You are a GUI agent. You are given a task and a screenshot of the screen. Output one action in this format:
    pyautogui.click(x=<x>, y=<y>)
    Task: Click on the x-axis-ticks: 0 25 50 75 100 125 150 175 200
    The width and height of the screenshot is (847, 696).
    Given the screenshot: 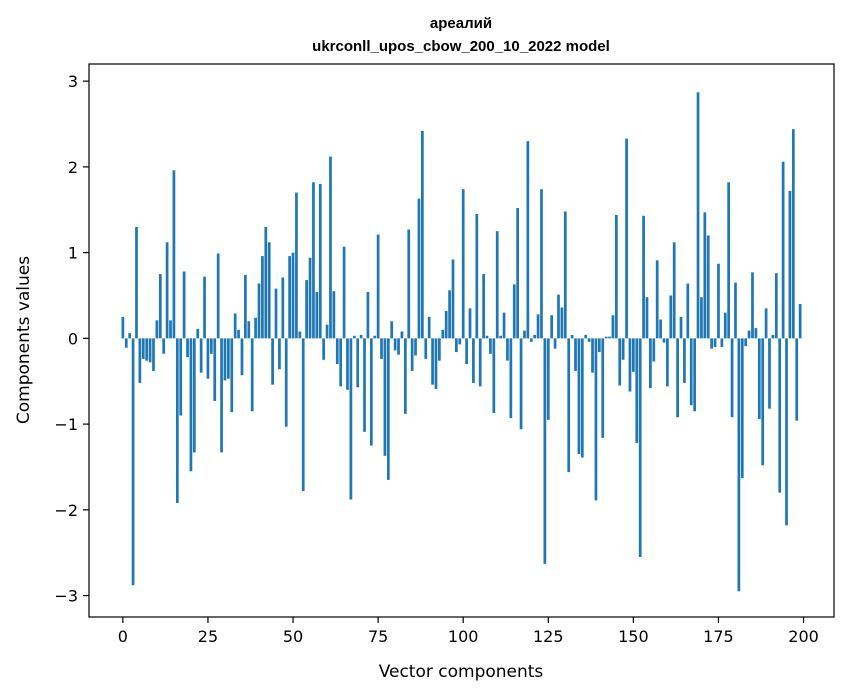 What is the action you would take?
    pyautogui.click(x=468, y=631)
    